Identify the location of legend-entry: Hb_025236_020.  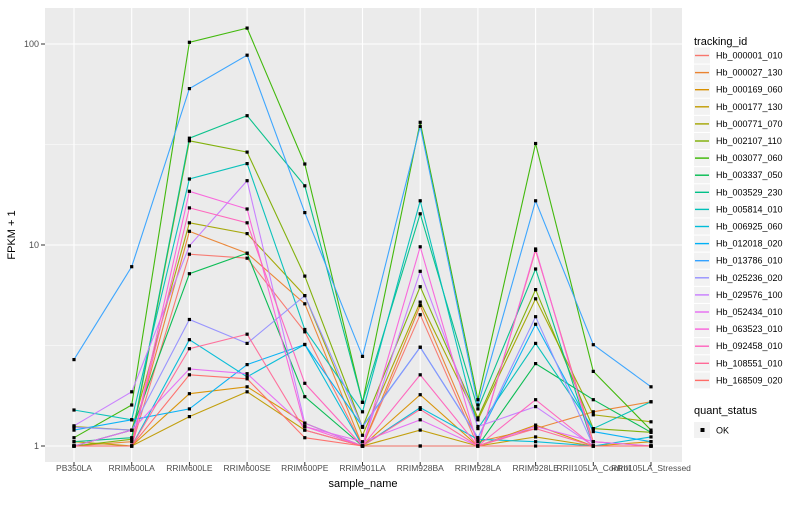
(738, 277).